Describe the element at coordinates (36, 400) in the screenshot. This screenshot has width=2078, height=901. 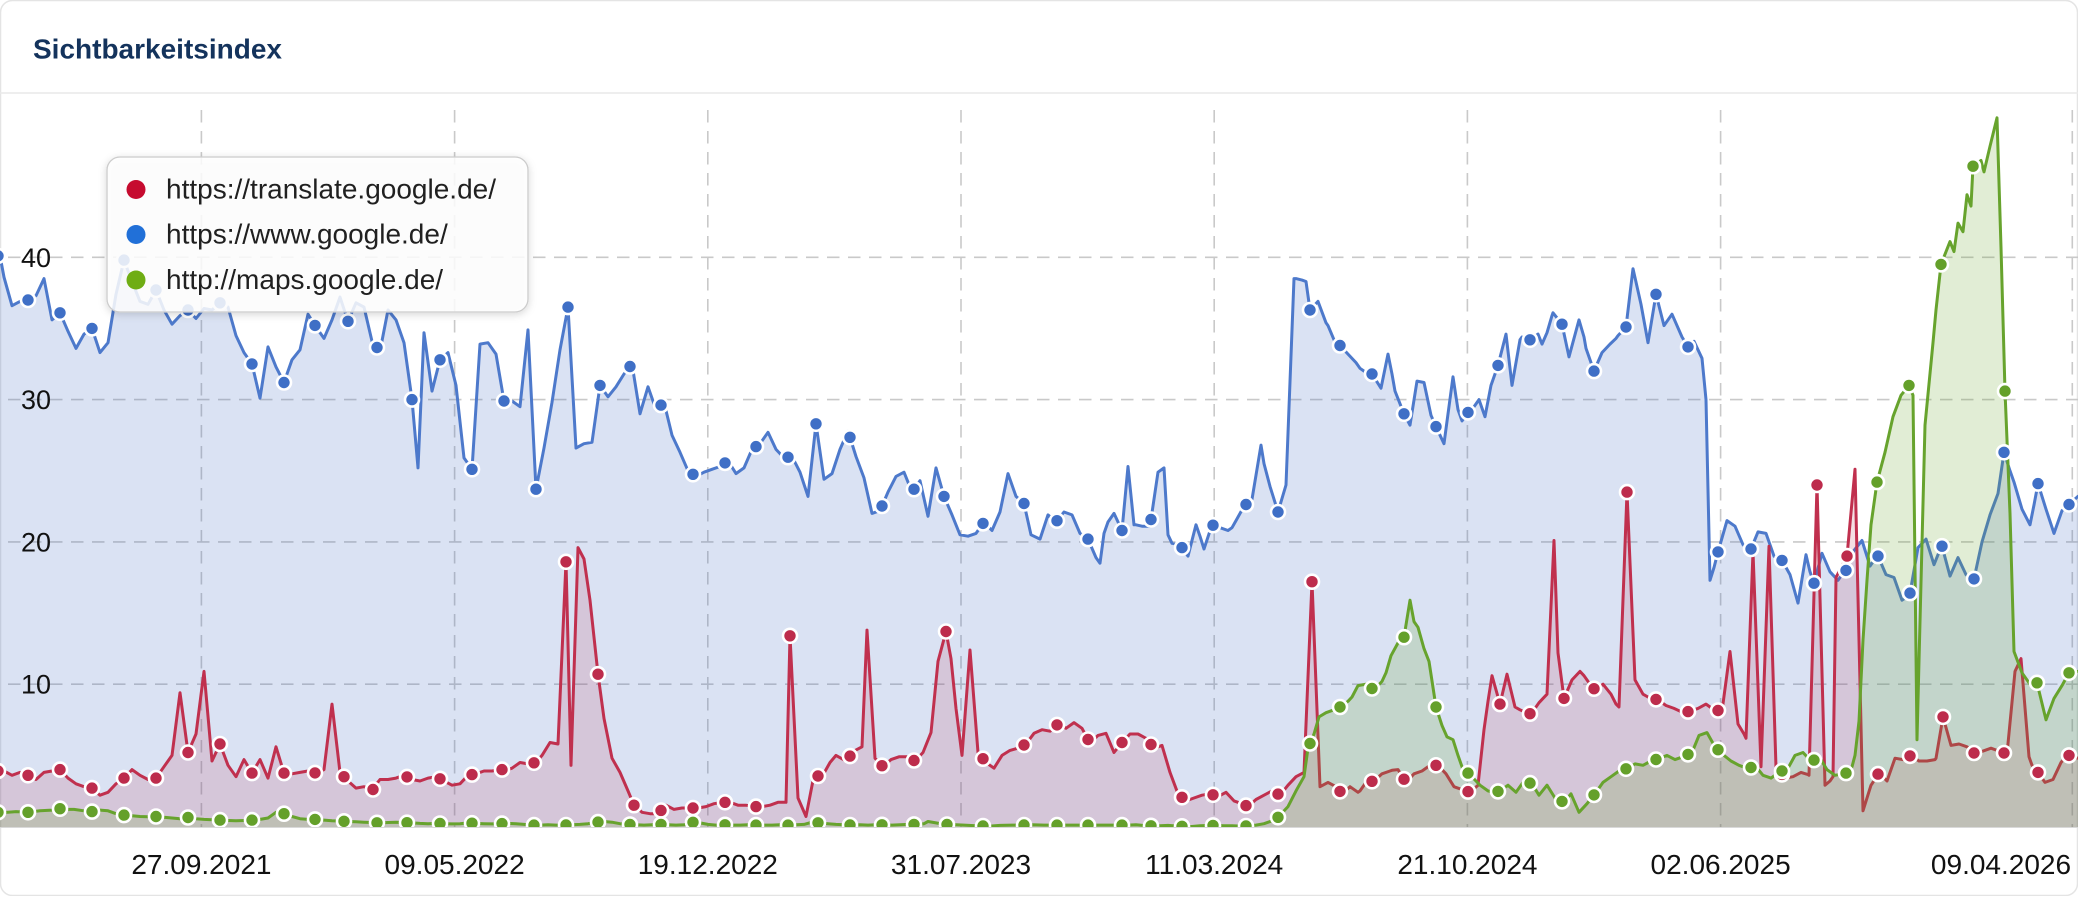
I see `svg-text: 30` at that location.